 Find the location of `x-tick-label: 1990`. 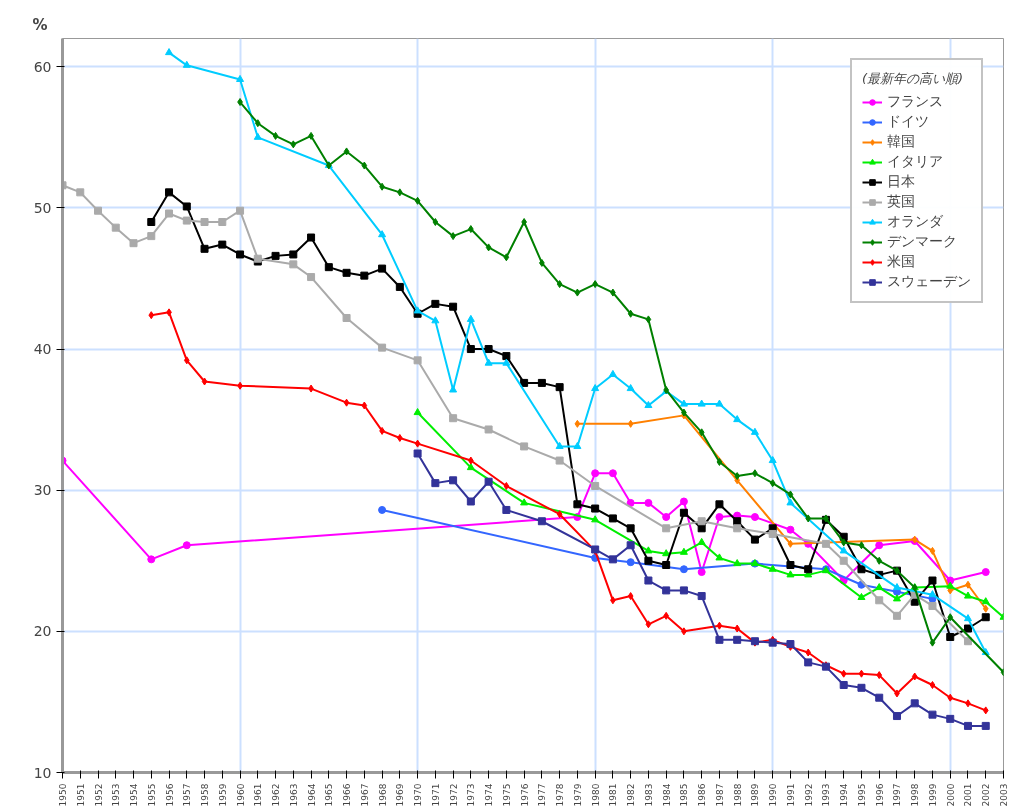

x-tick-label: 1990 is located at coordinates (773, 795).